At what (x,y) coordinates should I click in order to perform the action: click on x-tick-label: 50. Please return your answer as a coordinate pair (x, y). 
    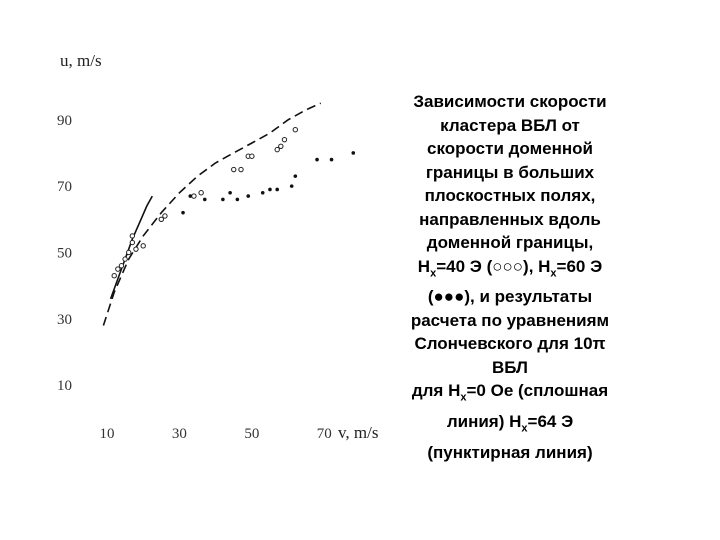
    Looking at the image, I should click on (251, 434).